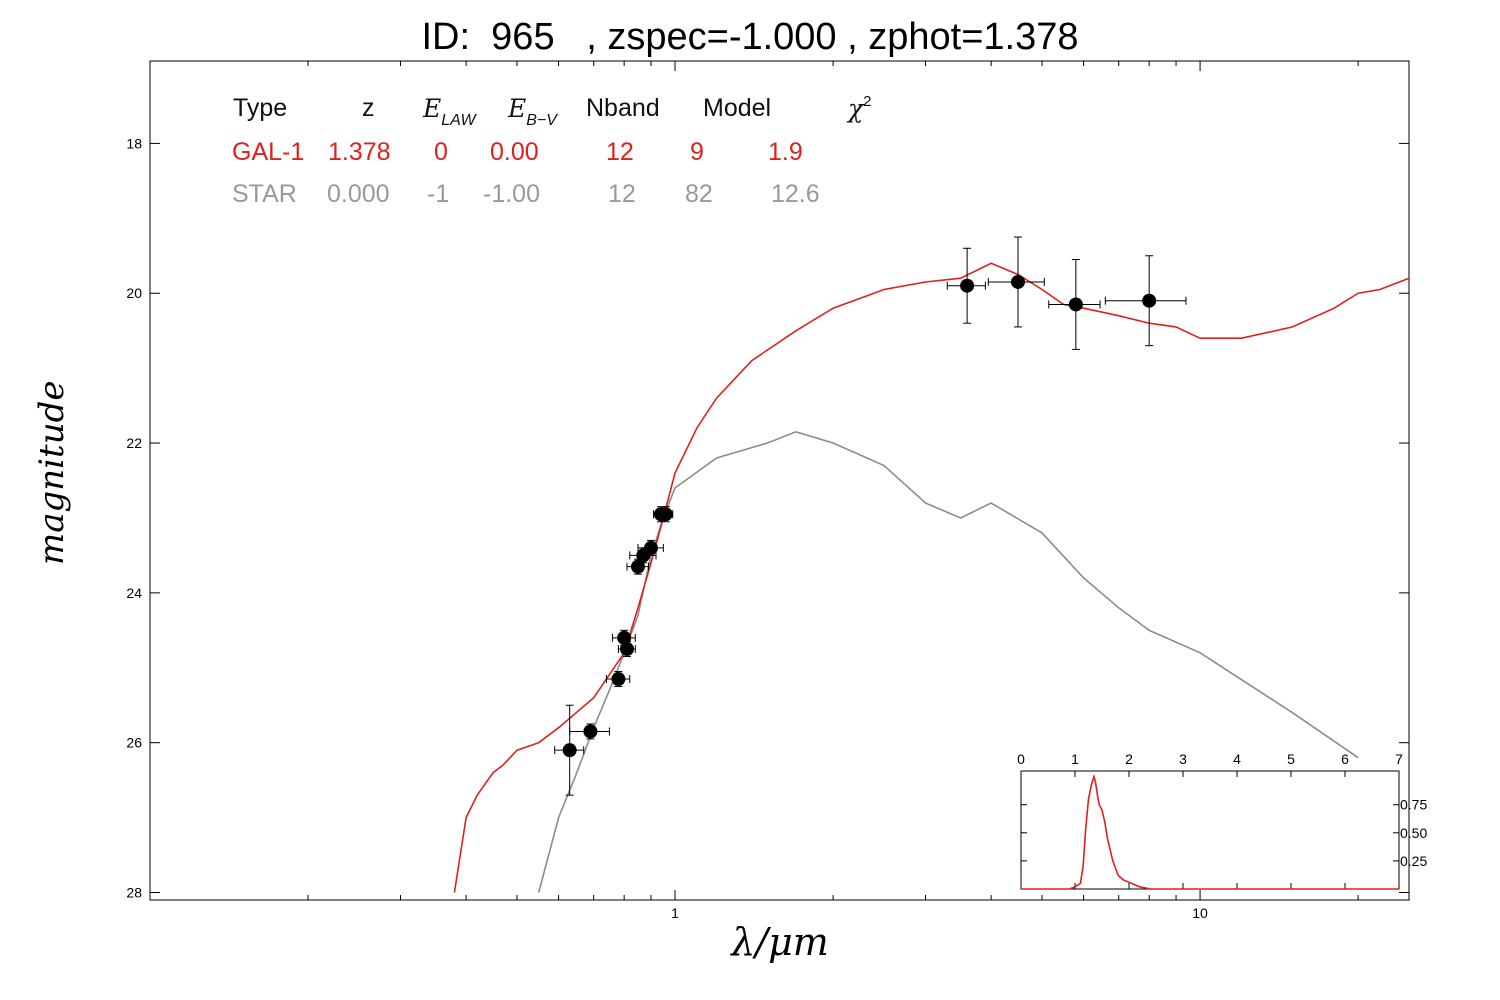  I want to click on inset-x-tick-label: 7, so click(1399, 759).